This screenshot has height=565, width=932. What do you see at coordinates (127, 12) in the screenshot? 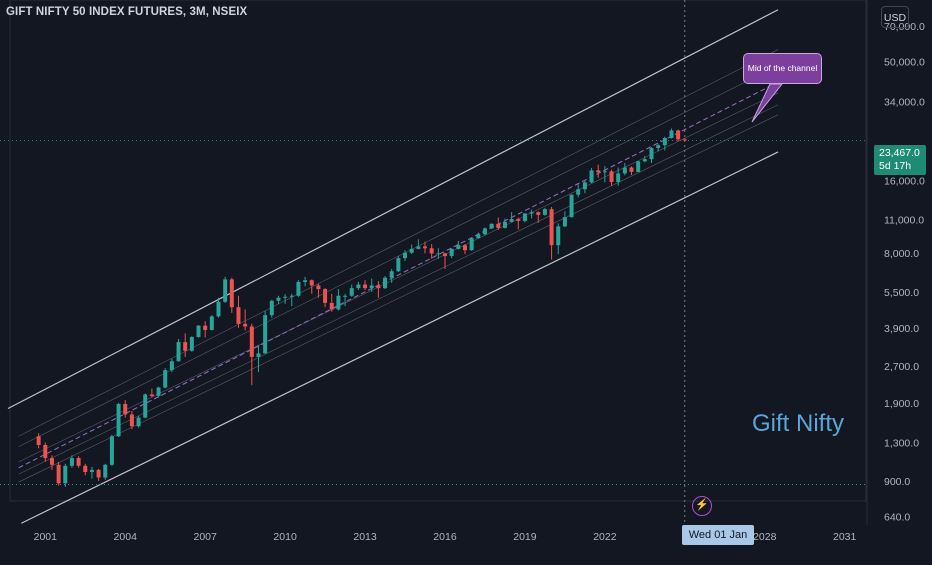
I see `chart-symbol-title: GIFT NIFTY 50 INDEX FUTURES, 3M, NSEIX` at bounding box center [127, 12].